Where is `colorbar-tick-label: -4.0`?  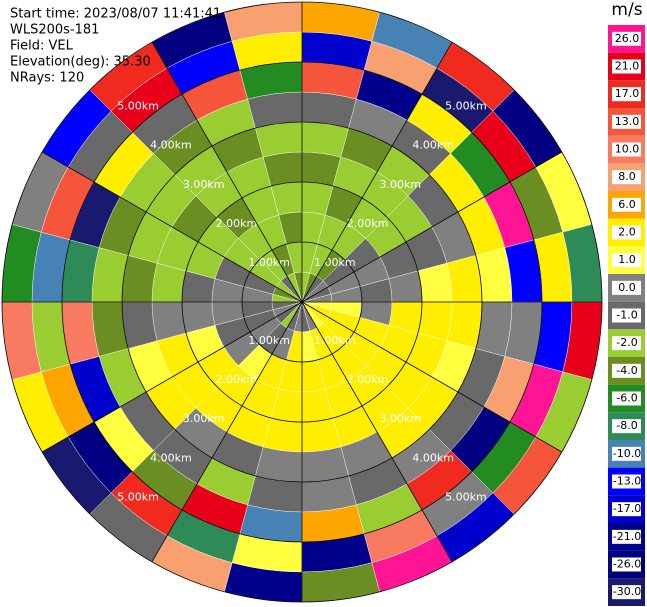 colorbar-tick-label: -4.0 is located at coordinates (626, 370).